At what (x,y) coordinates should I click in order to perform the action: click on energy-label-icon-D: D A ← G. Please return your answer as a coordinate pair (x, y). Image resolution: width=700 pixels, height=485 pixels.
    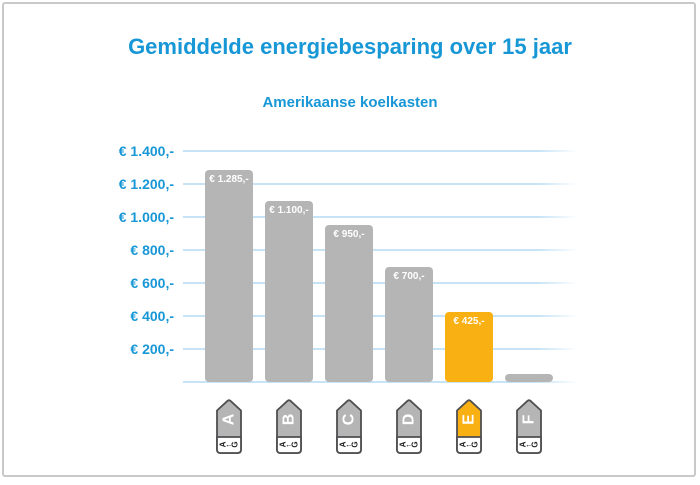
    Looking at the image, I should click on (409, 426).